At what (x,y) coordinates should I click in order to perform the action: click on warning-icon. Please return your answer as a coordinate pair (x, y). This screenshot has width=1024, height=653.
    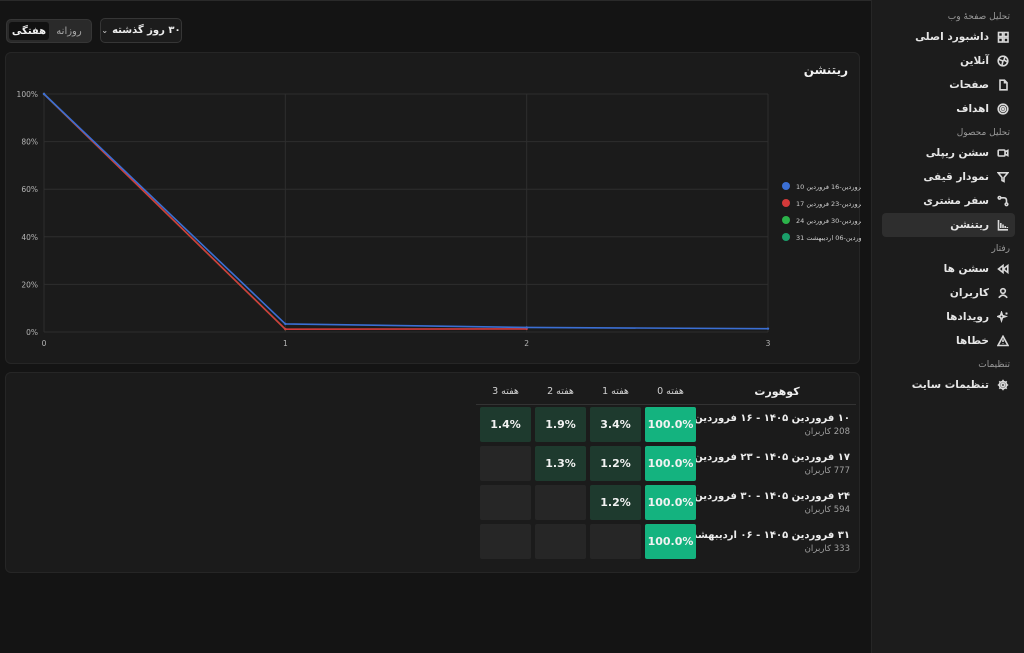
    Looking at the image, I should click on (1003, 341).